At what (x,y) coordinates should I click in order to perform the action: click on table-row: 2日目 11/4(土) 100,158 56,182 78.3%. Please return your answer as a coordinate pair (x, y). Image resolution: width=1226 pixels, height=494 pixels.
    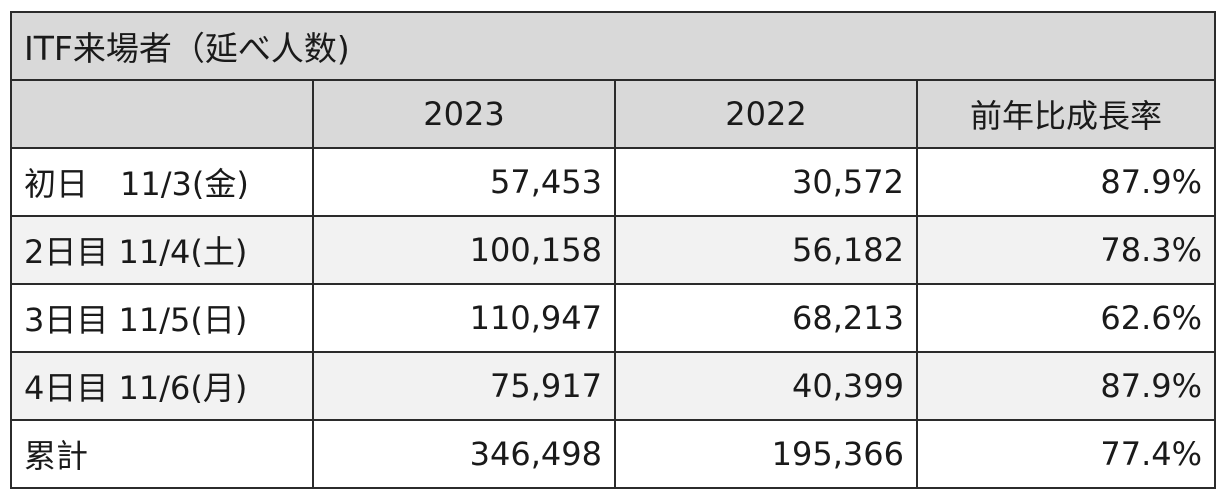
    Looking at the image, I should click on (613, 250).